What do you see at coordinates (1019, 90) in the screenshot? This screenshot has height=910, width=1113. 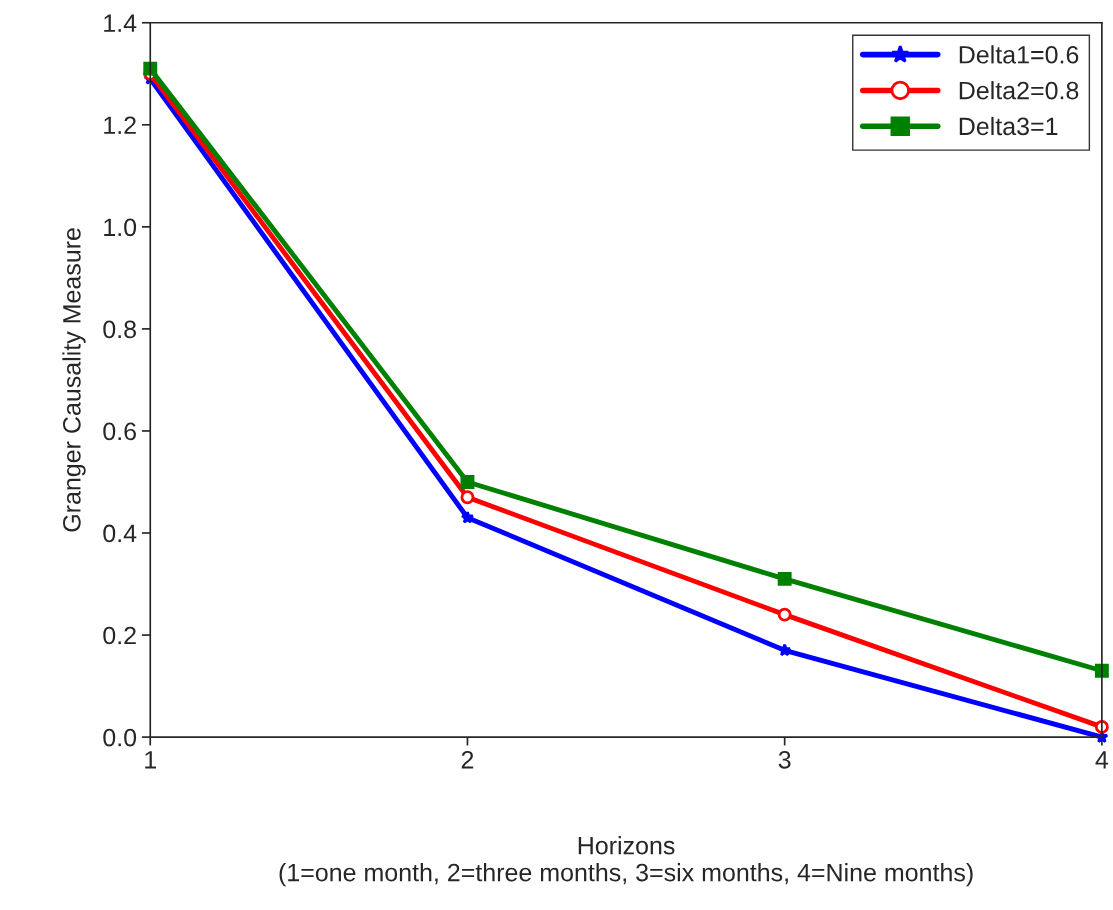 I see `legend-label: Delta2=0.8` at bounding box center [1019, 90].